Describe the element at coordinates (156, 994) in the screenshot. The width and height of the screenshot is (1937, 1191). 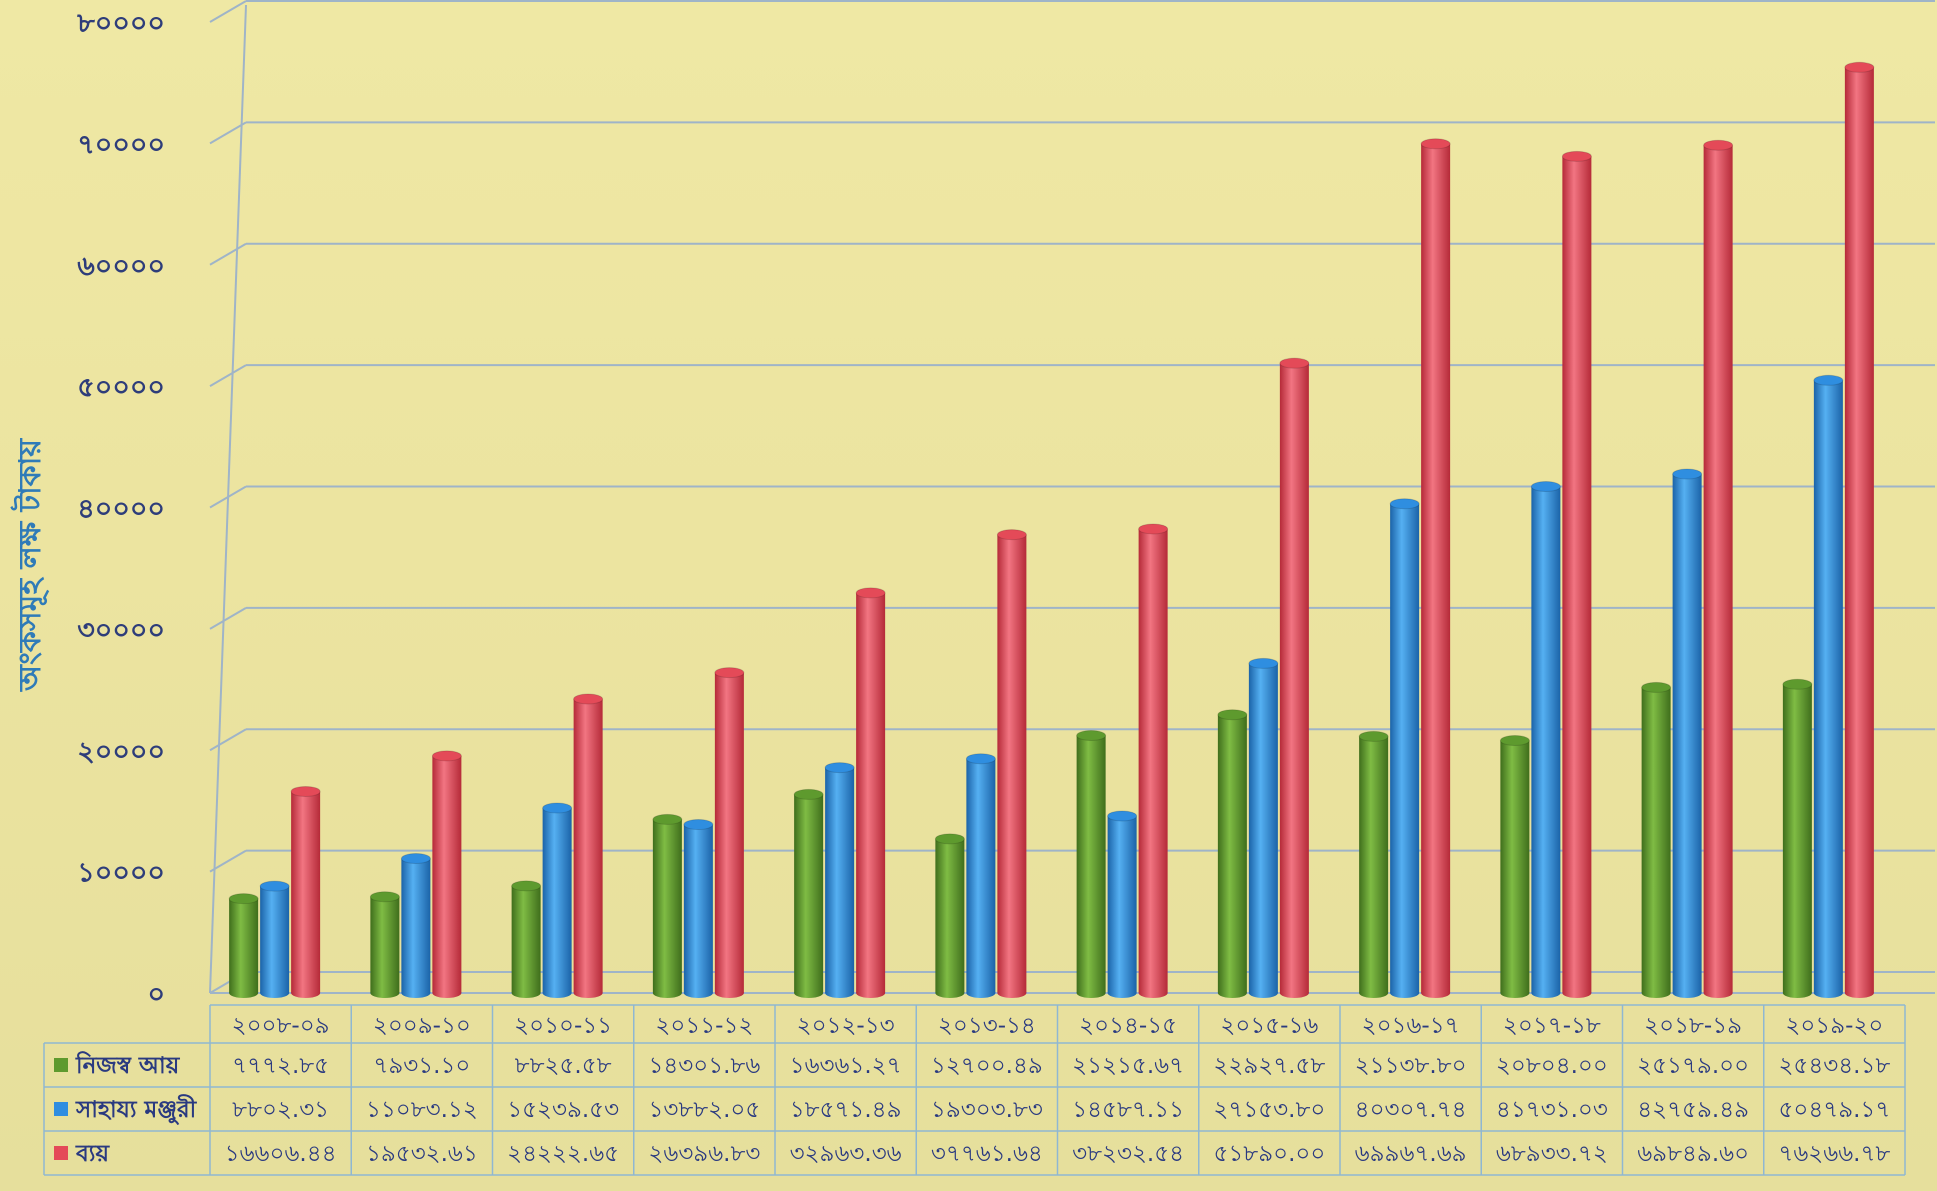
I see `y-tick-label: ০` at that location.